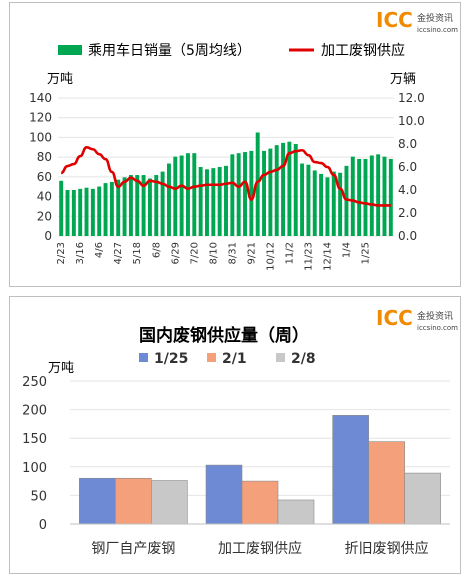  Describe the element at coordinates (133, 549) in the screenshot. I see `category-label: 钢厂自产废钢` at that location.